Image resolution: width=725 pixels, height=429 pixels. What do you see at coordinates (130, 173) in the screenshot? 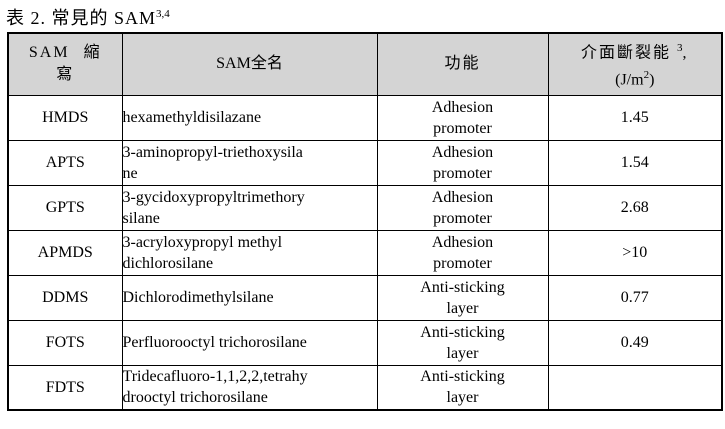
I see `fullname-line: ne` at bounding box center [130, 173].